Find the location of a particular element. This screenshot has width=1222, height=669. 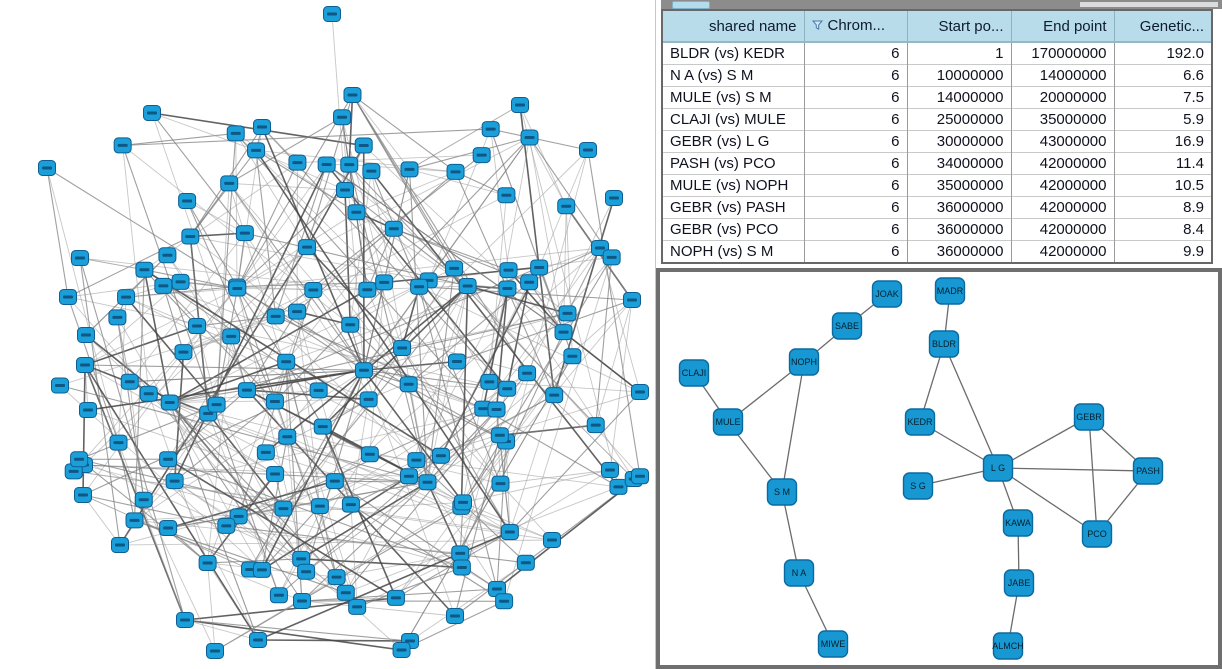

table-cell: 35000000 is located at coordinates (958, 185).